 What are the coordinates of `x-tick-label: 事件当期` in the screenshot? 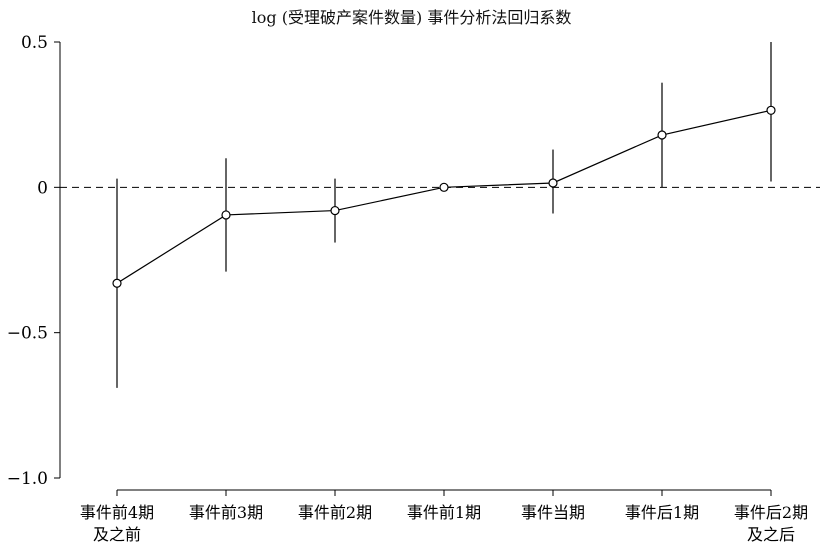 It's located at (553, 512).